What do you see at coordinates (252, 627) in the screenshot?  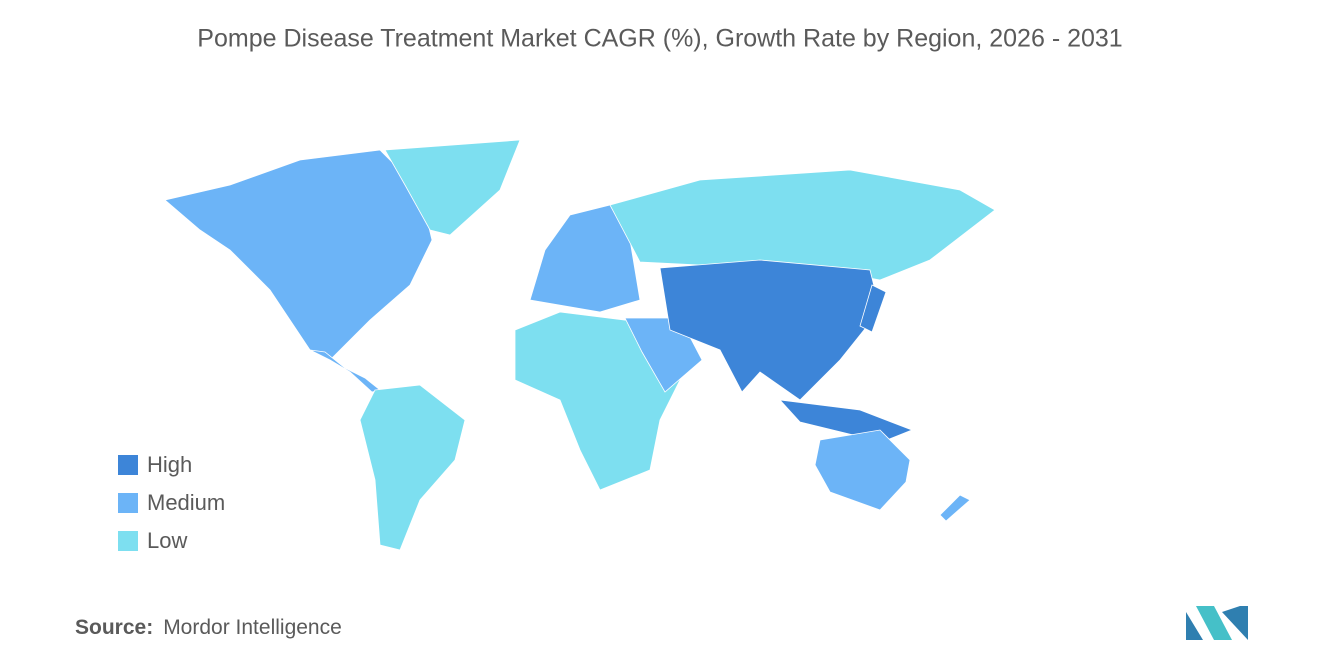 I see `source-name: Mordor Intelligence` at bounding box center [252, 627].